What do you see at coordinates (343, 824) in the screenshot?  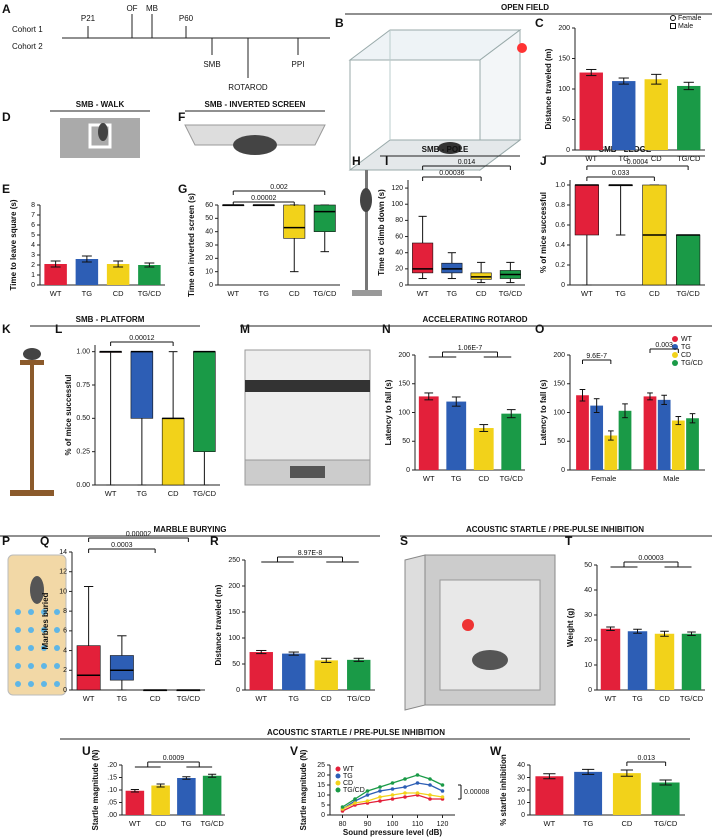 I see `x-tick-label: 80` at bounding box center [343, 824].